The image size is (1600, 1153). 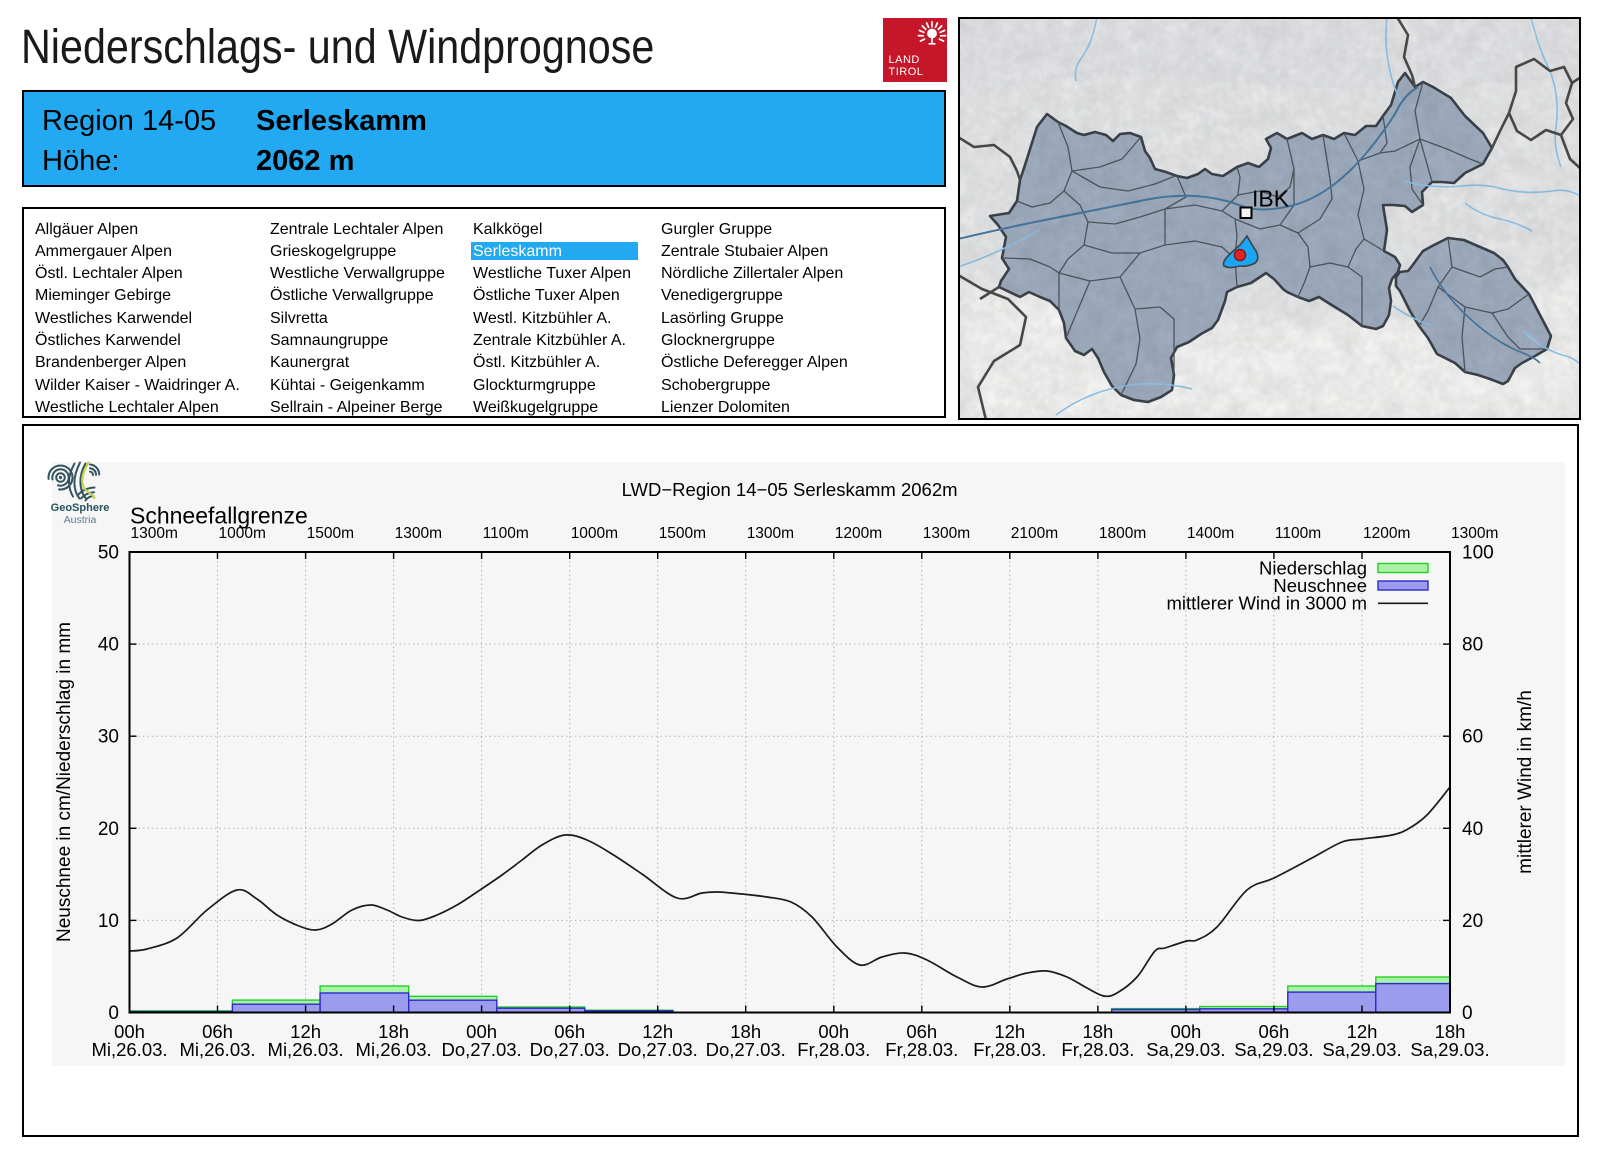 What do you see at coordinates (1320, 585) in the screenshot?
I see `svg-text: Neuschnee` at bounding box center [1320, 585].